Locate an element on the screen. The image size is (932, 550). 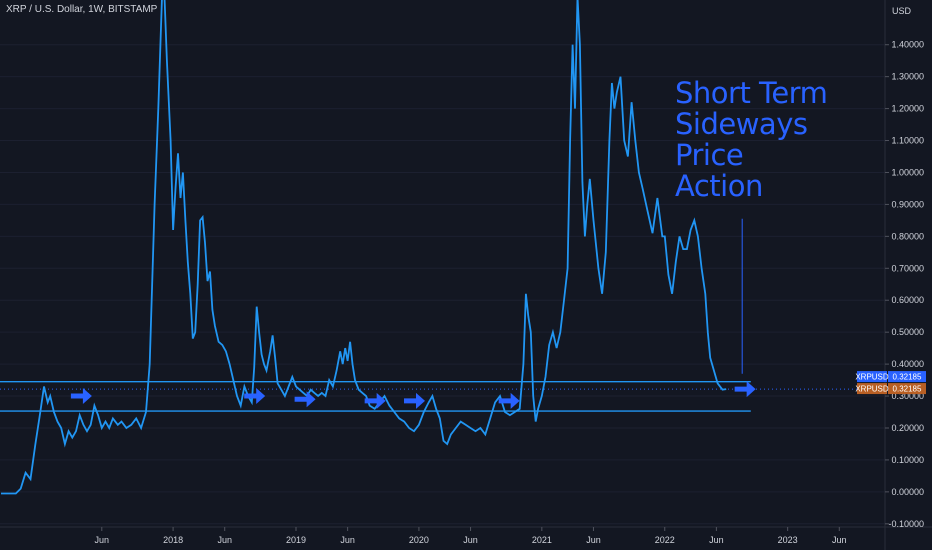
price-tick-label: 0.70000 is located at coordinates (907, 268).